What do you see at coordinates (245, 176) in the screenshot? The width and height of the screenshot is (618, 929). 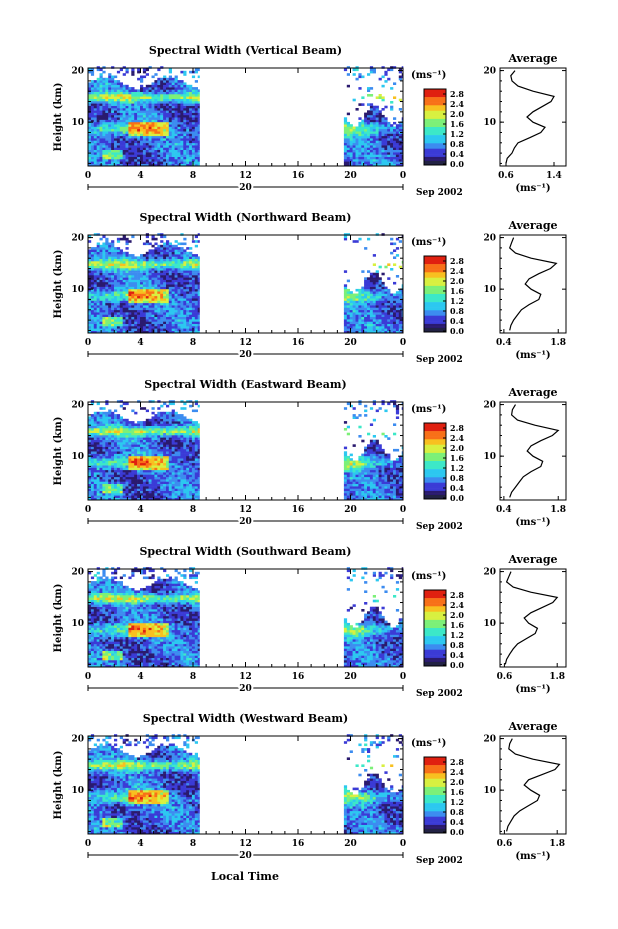 I see `x-tick-label: 12` at bounding box center [245, 176].